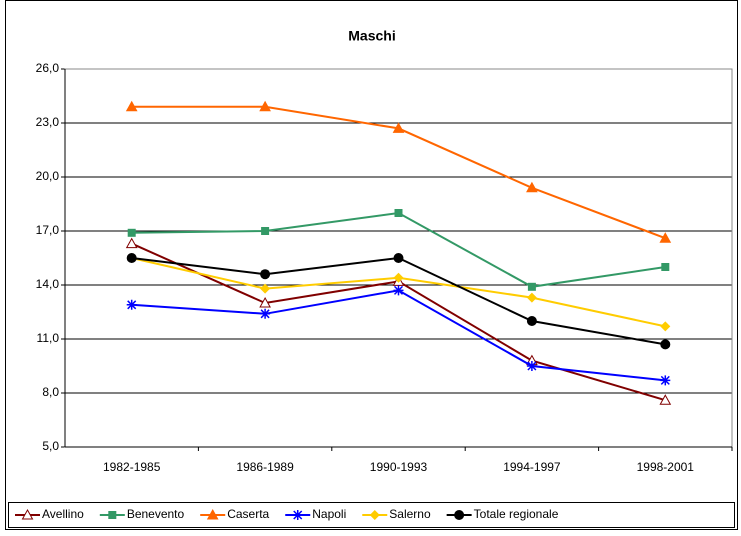  Describe the element at coordinates (156, 514) in the screenshot. I see `legend-label: Benevento` at that location.